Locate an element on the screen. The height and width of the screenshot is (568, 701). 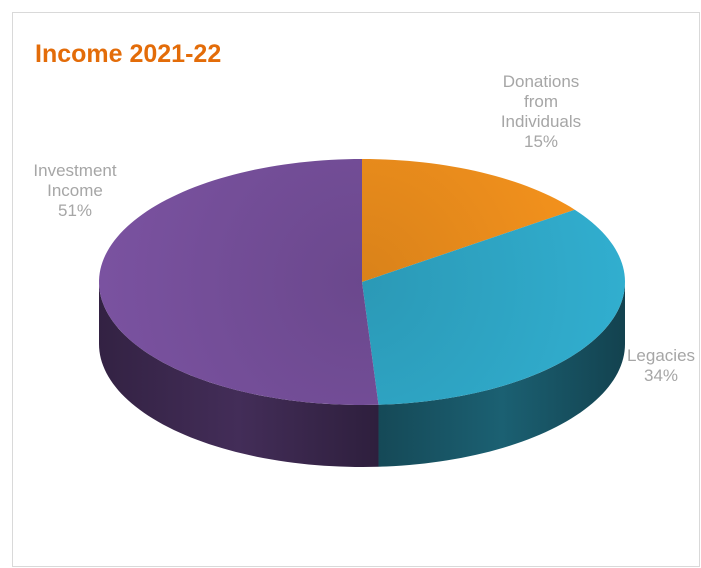
slice-label-line: Income is located at coordinates (75, 190).